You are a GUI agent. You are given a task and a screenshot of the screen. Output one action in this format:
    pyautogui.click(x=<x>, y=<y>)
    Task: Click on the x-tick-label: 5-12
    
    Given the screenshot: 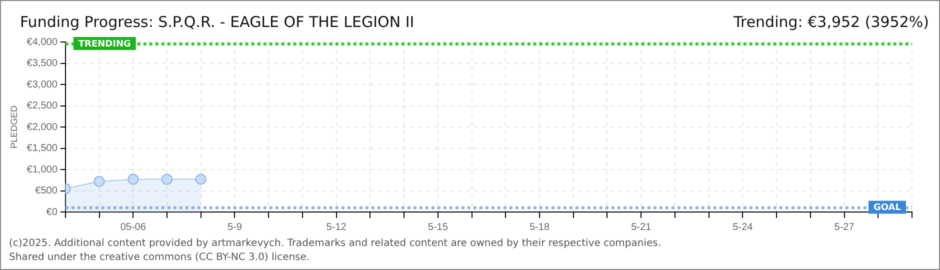 What is the action you would take?
    pyautogui.click(x=336, y=227)
    